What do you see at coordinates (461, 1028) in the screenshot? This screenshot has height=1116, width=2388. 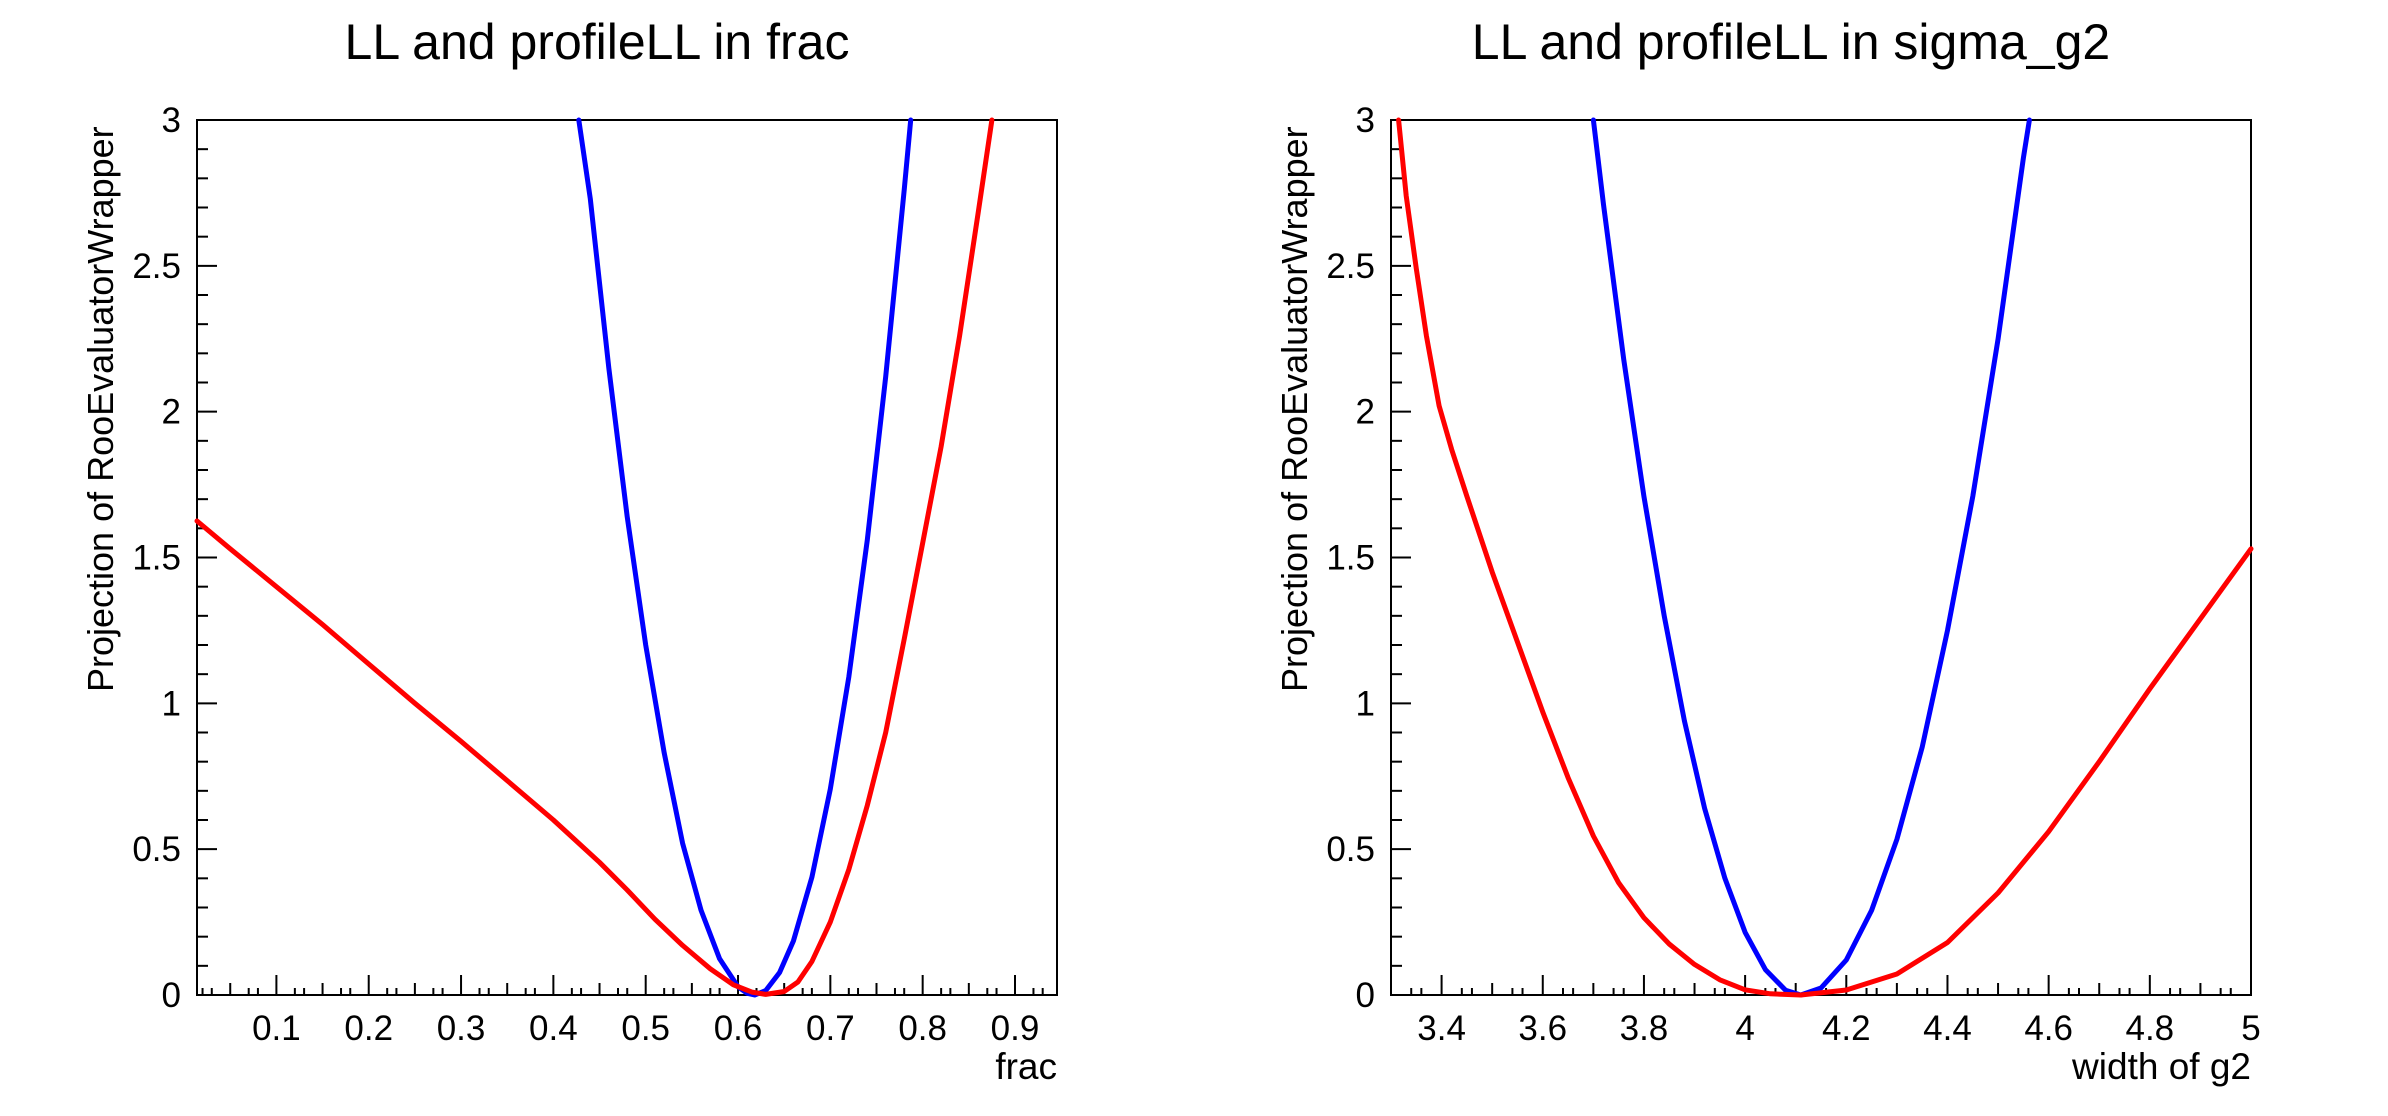 I see `x-tick-label: 0.3` at bounding box center [461, 1028].